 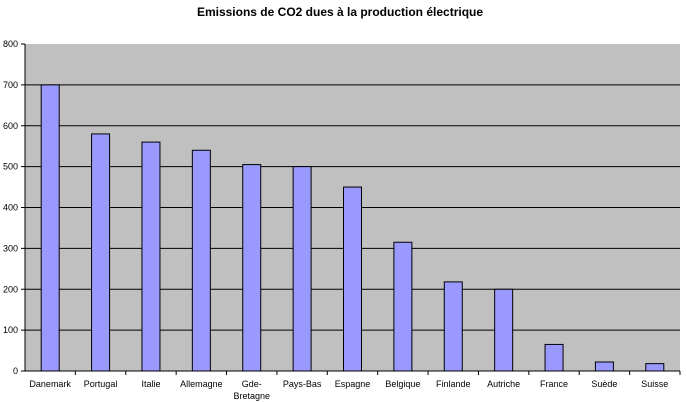 I want to click on y-tick-label: 500, so click(x=10, y=167).